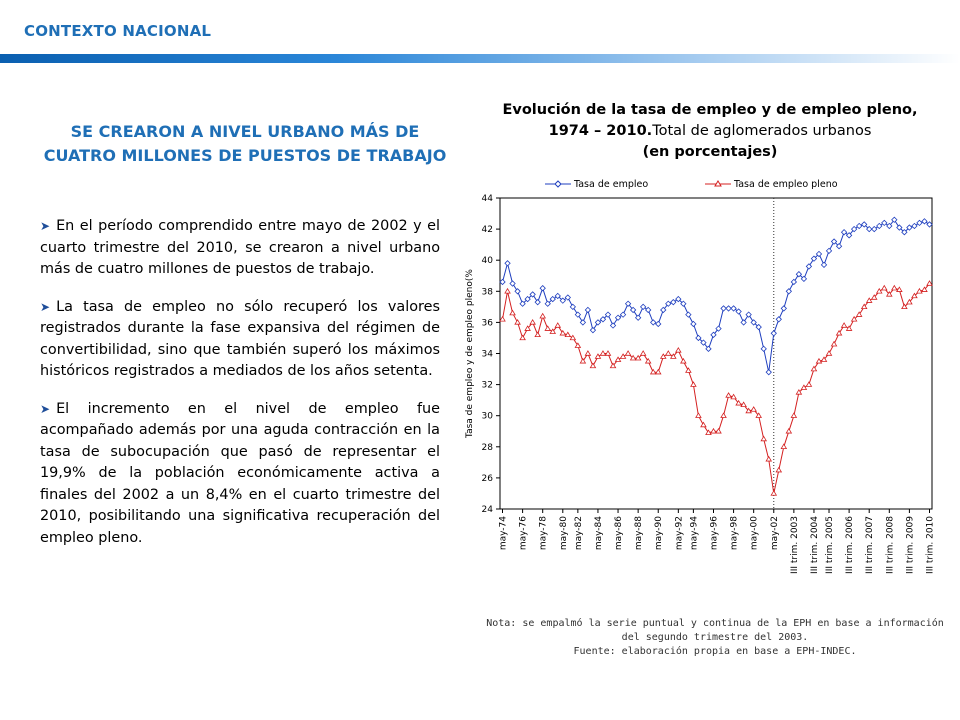 This screenshot has height=720, width=960. Describe the element at coordinates (619, 533) in the screenshot. I see `x-tick-label: may-86` at that location.